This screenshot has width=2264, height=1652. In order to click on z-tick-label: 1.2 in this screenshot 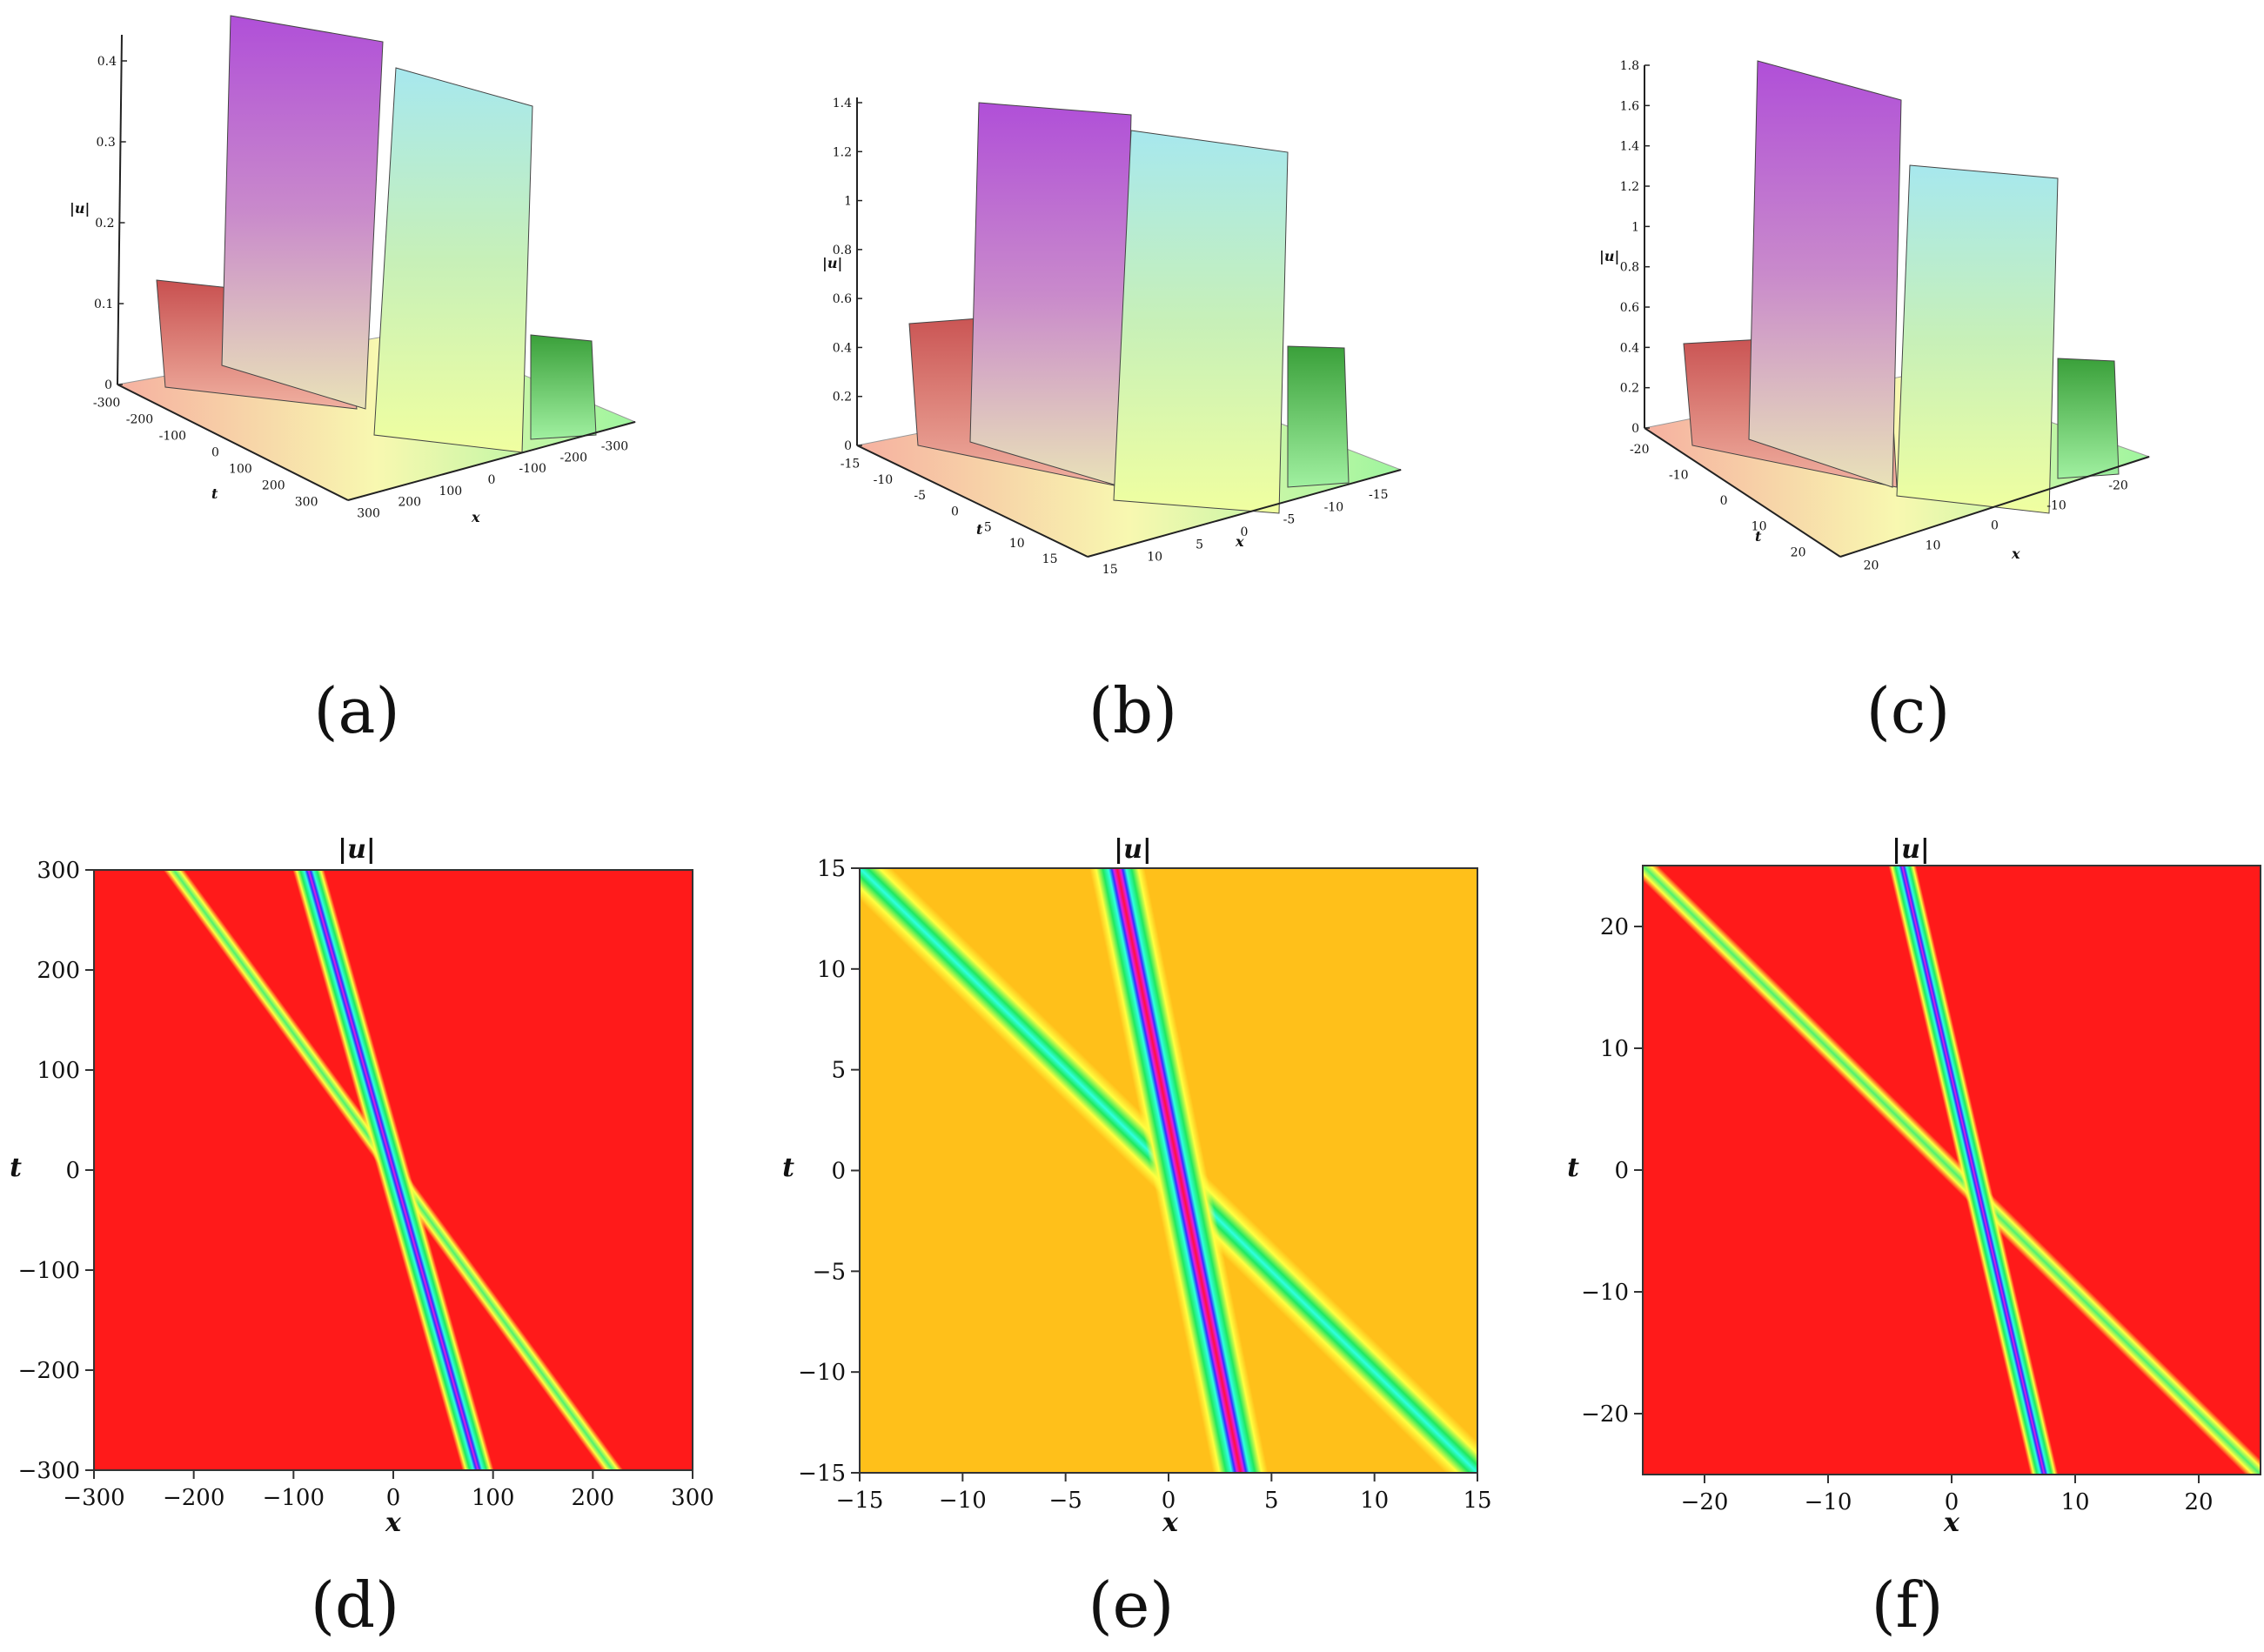, I will do `click(1629, 187)`.